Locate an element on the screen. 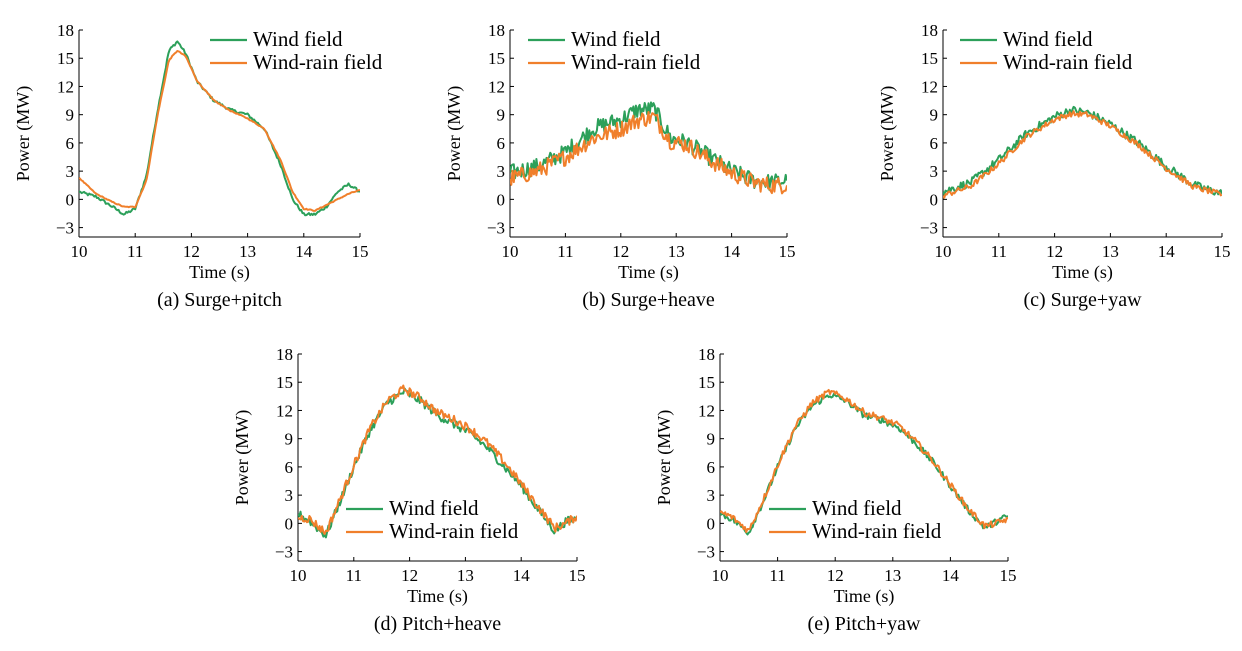 The image size is (1242, 651). chart-caption: (b) Surge+heave is located at coordinates (648, 300).